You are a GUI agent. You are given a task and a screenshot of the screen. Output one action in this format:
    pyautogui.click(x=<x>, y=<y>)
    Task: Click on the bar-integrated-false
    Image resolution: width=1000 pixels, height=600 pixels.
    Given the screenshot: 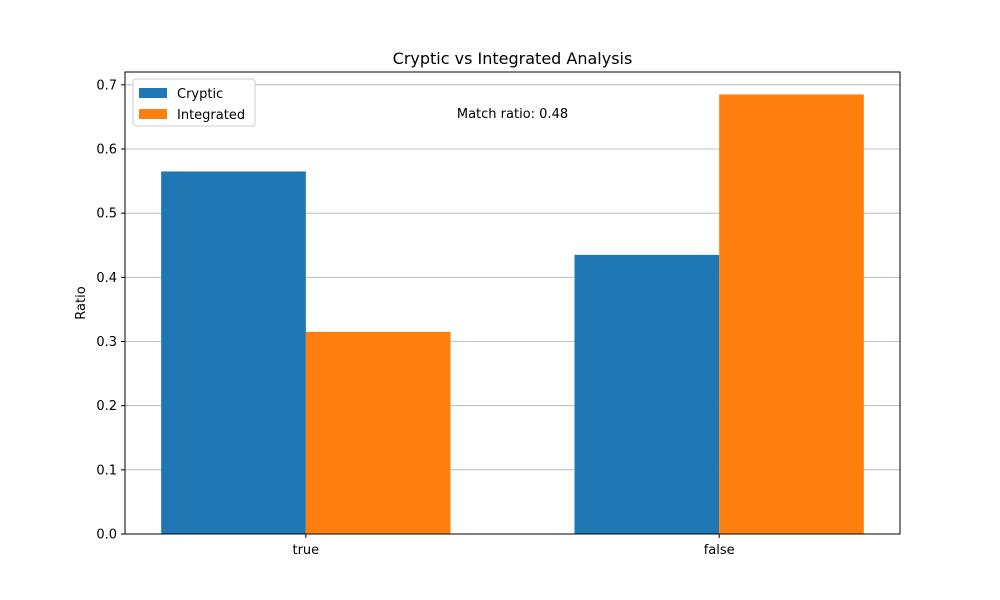 What is the action you would take?
    pyautogui.click(x=791, y=314)
    